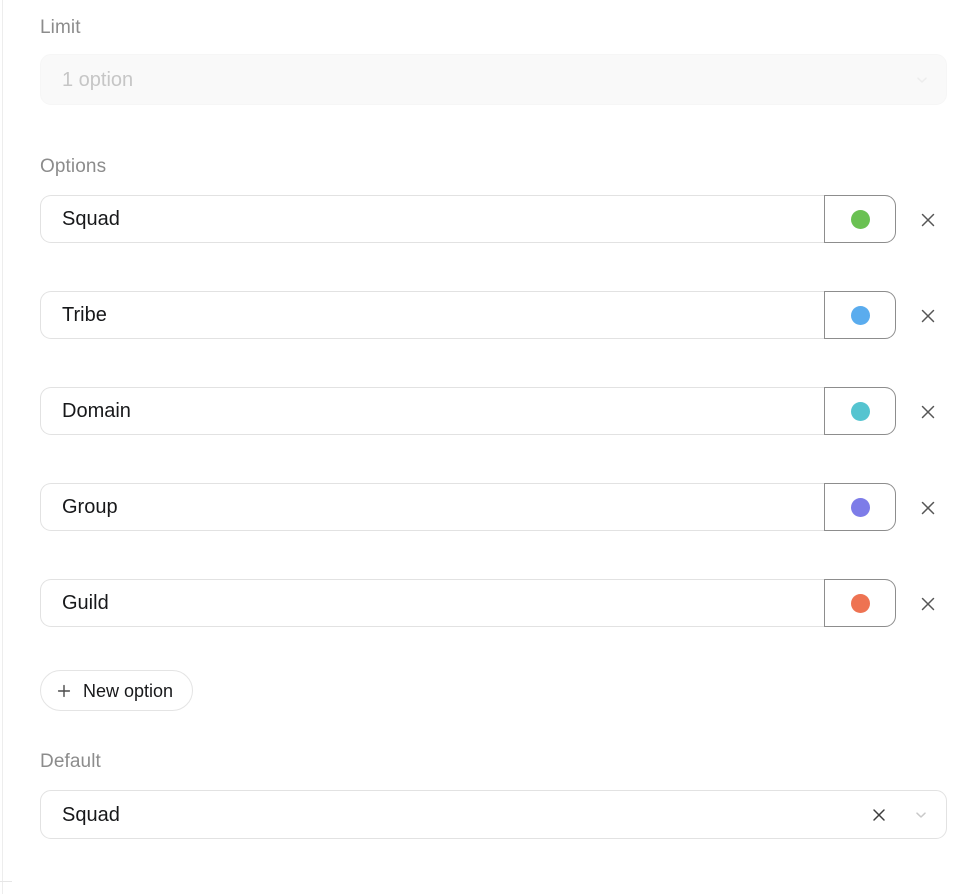 The image size is (978, 894). I want to click on option-row: Guild, so click(489, 603).